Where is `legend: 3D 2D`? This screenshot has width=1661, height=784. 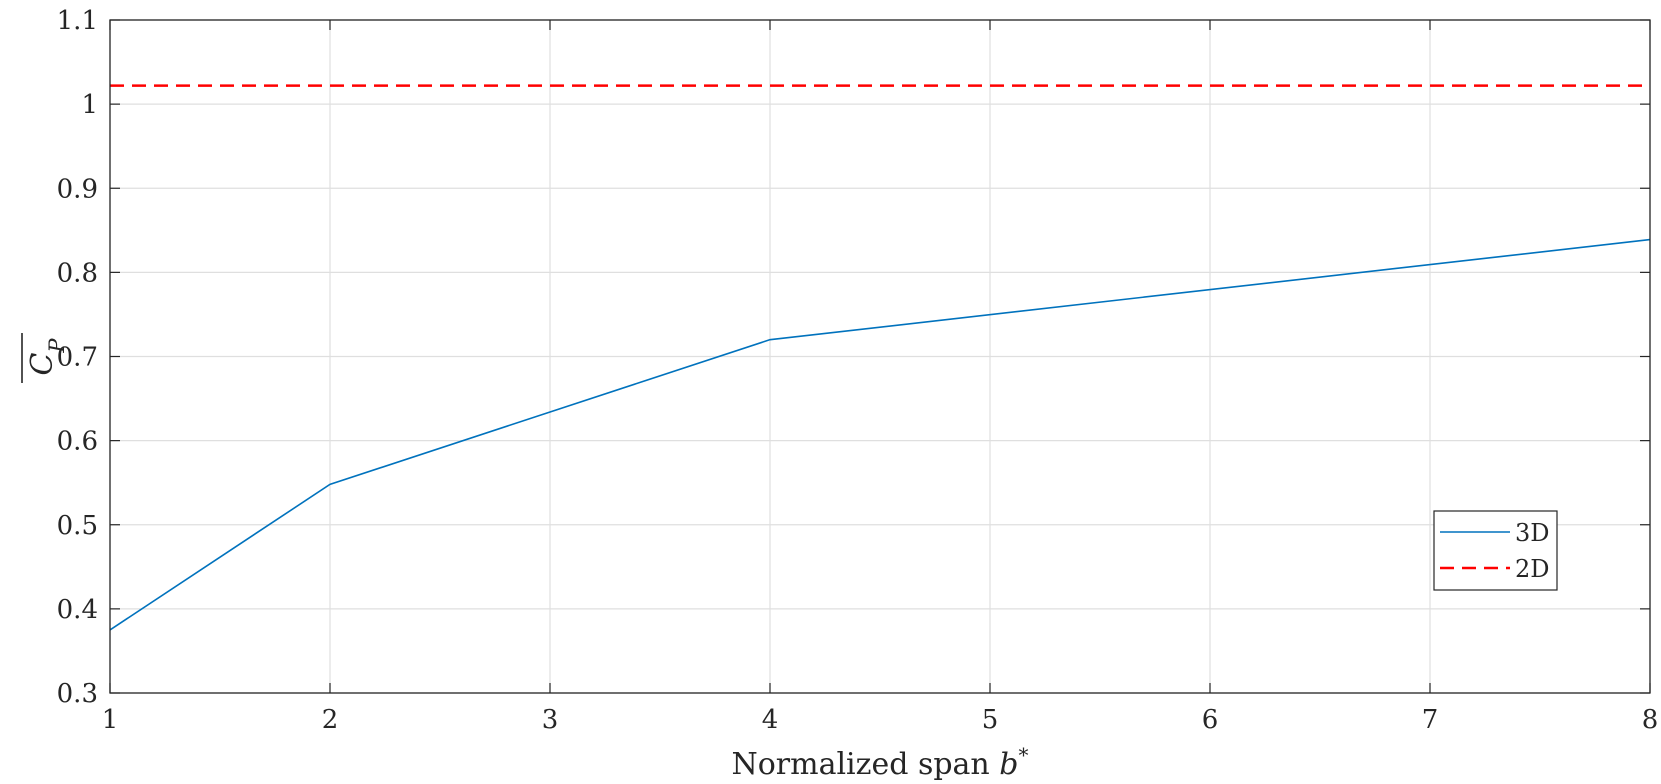
legend: 3D 2D is located at coordinates (1495, 550).